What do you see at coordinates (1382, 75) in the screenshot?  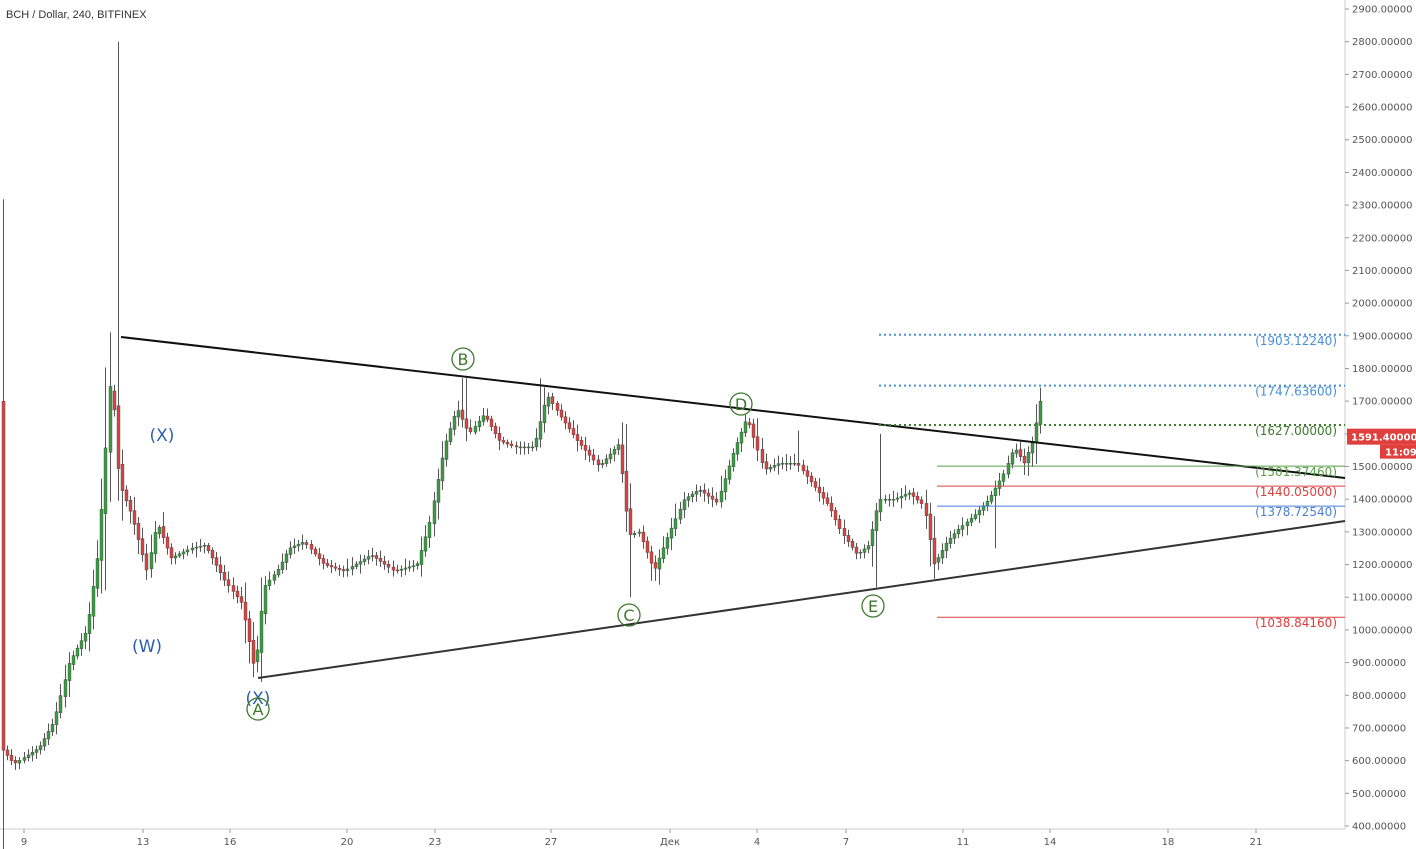 I see `price-tick-label: 2700.00000` at bounding box center [1382, 75].